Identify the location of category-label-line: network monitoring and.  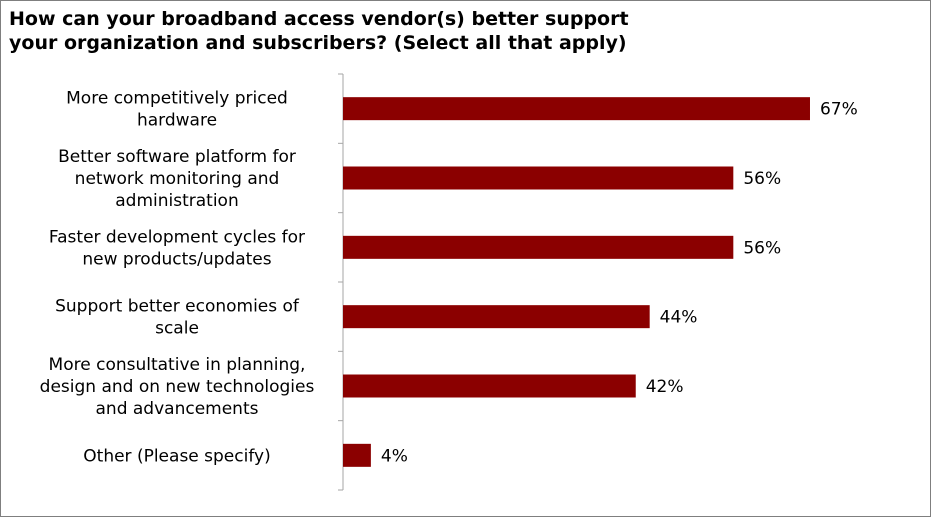
(177, 179).